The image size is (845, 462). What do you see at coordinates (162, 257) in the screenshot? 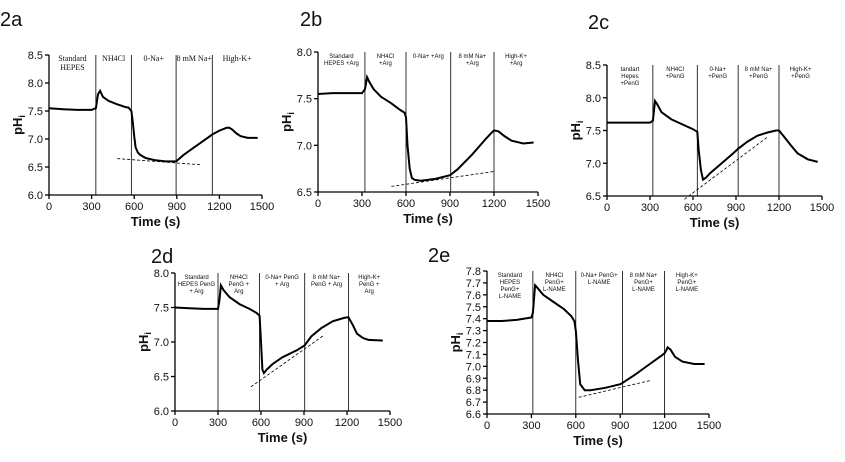
I see `panel-label: 2d` at bounding box center [162, 257].